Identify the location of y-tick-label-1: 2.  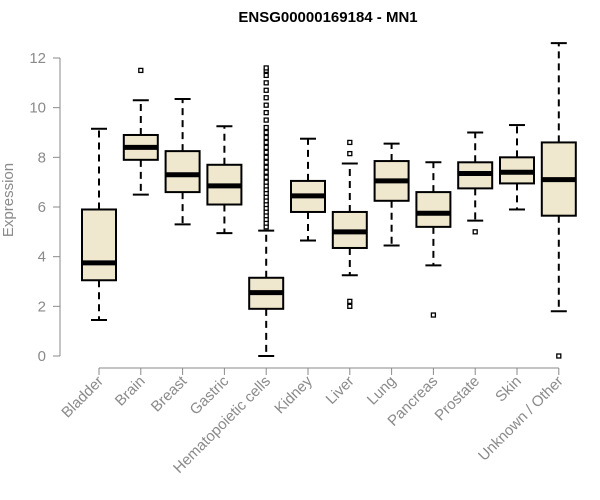
(42, 306).